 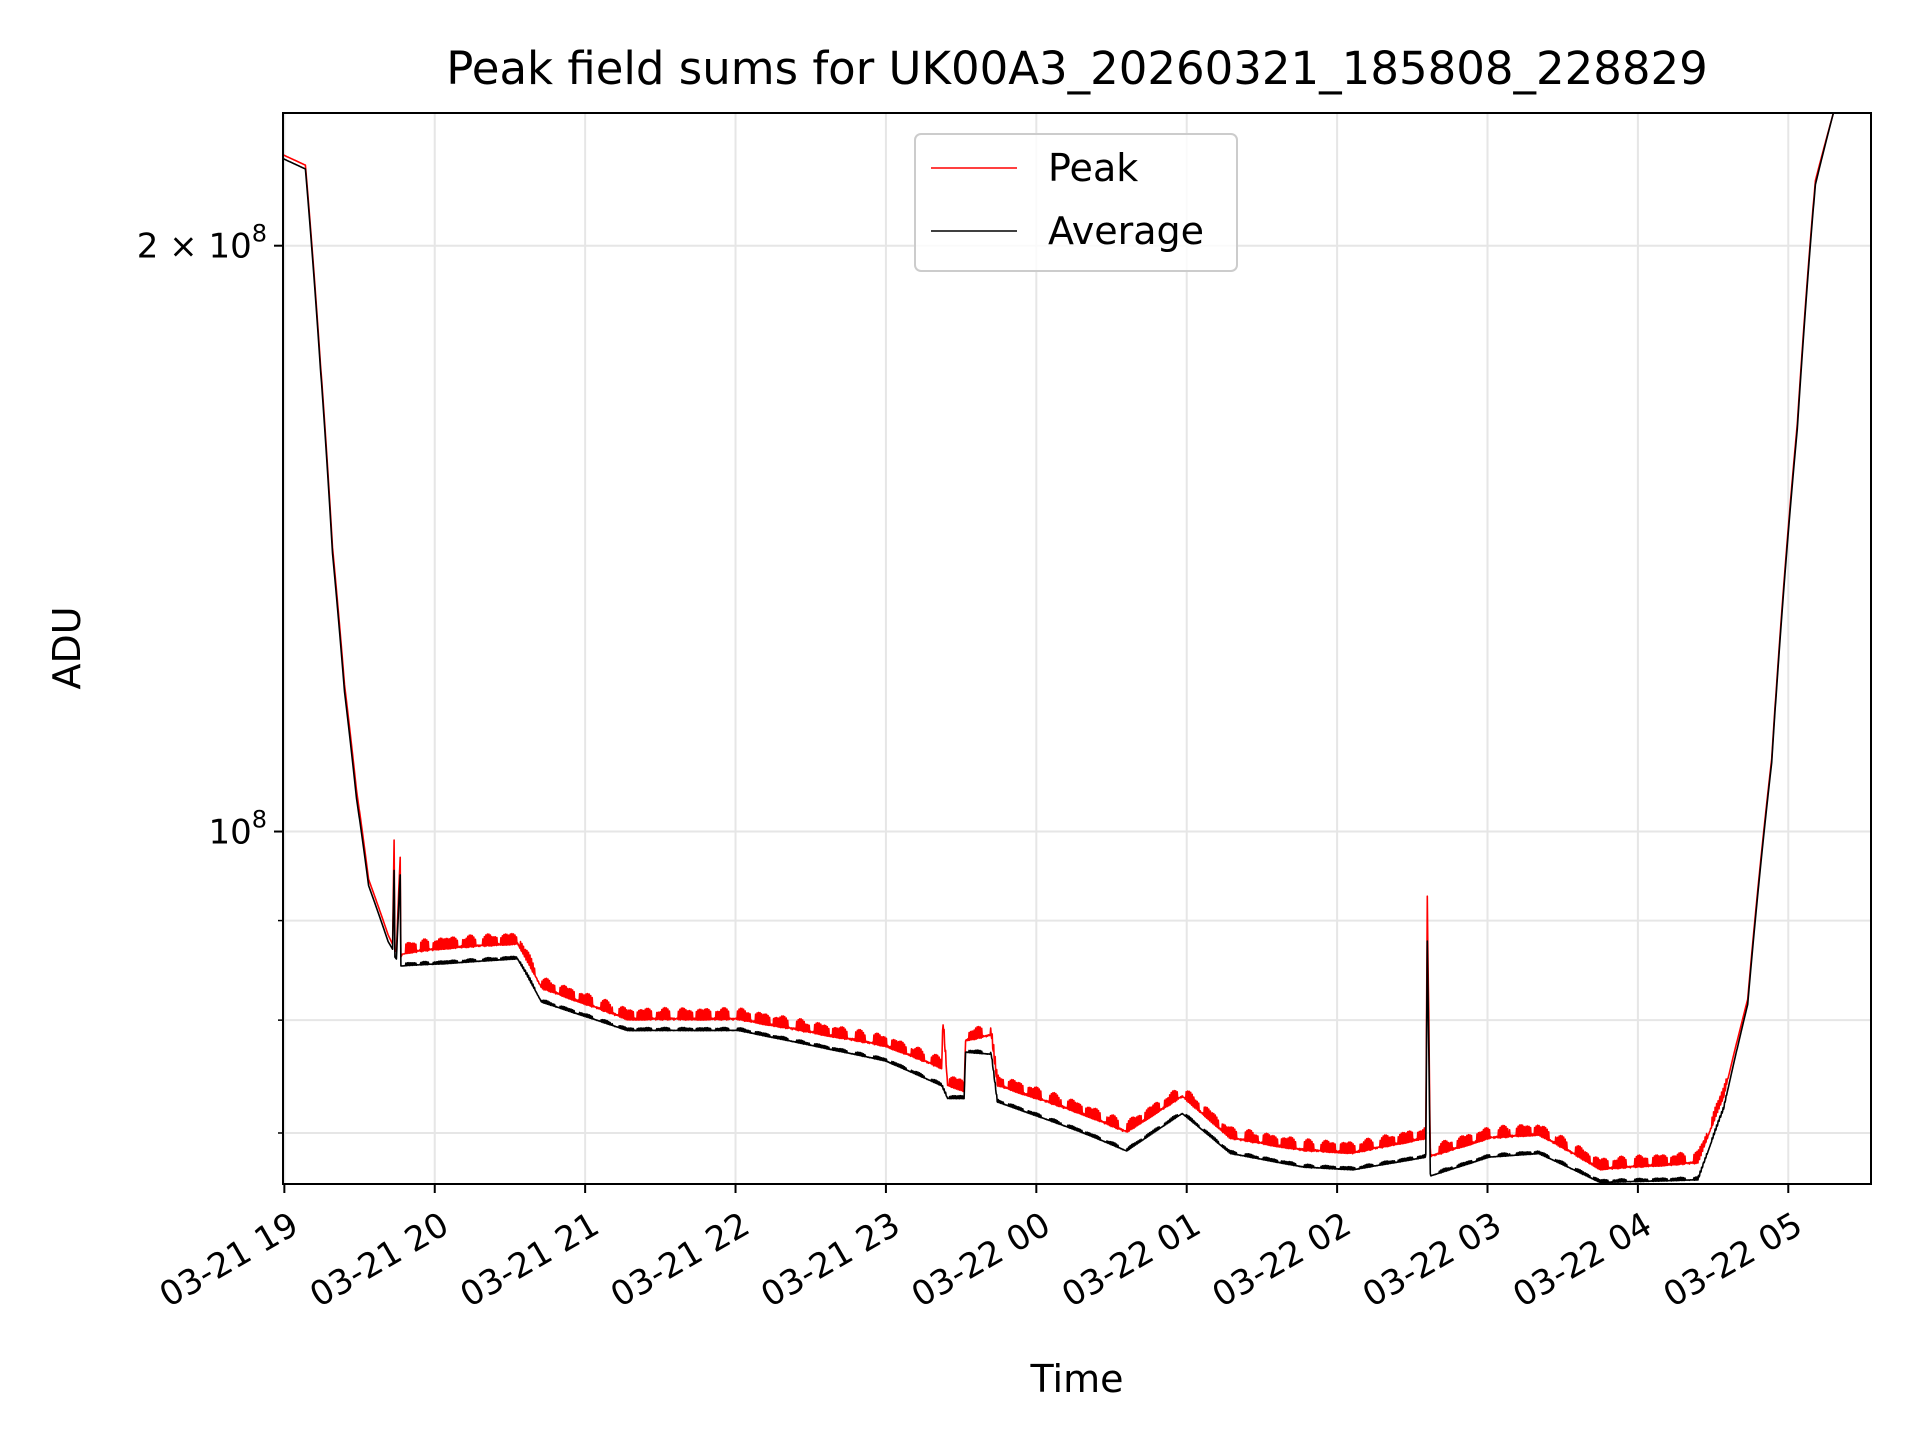 I want to click on x-tick-label: 03-22 00, so click(x=981, y=1260).